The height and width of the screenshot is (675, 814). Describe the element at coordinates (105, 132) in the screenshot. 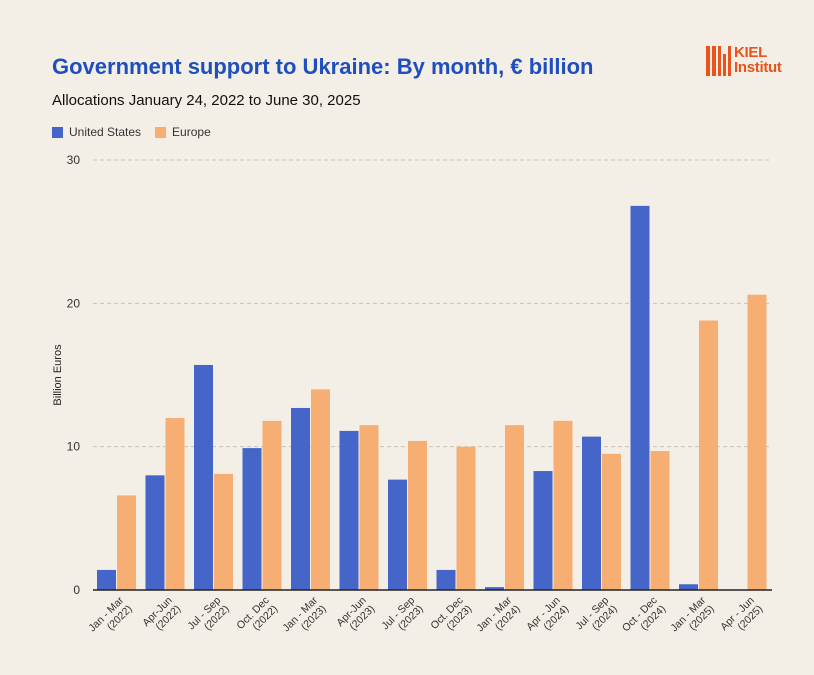

I see `legend-label-us: United States` at that location.